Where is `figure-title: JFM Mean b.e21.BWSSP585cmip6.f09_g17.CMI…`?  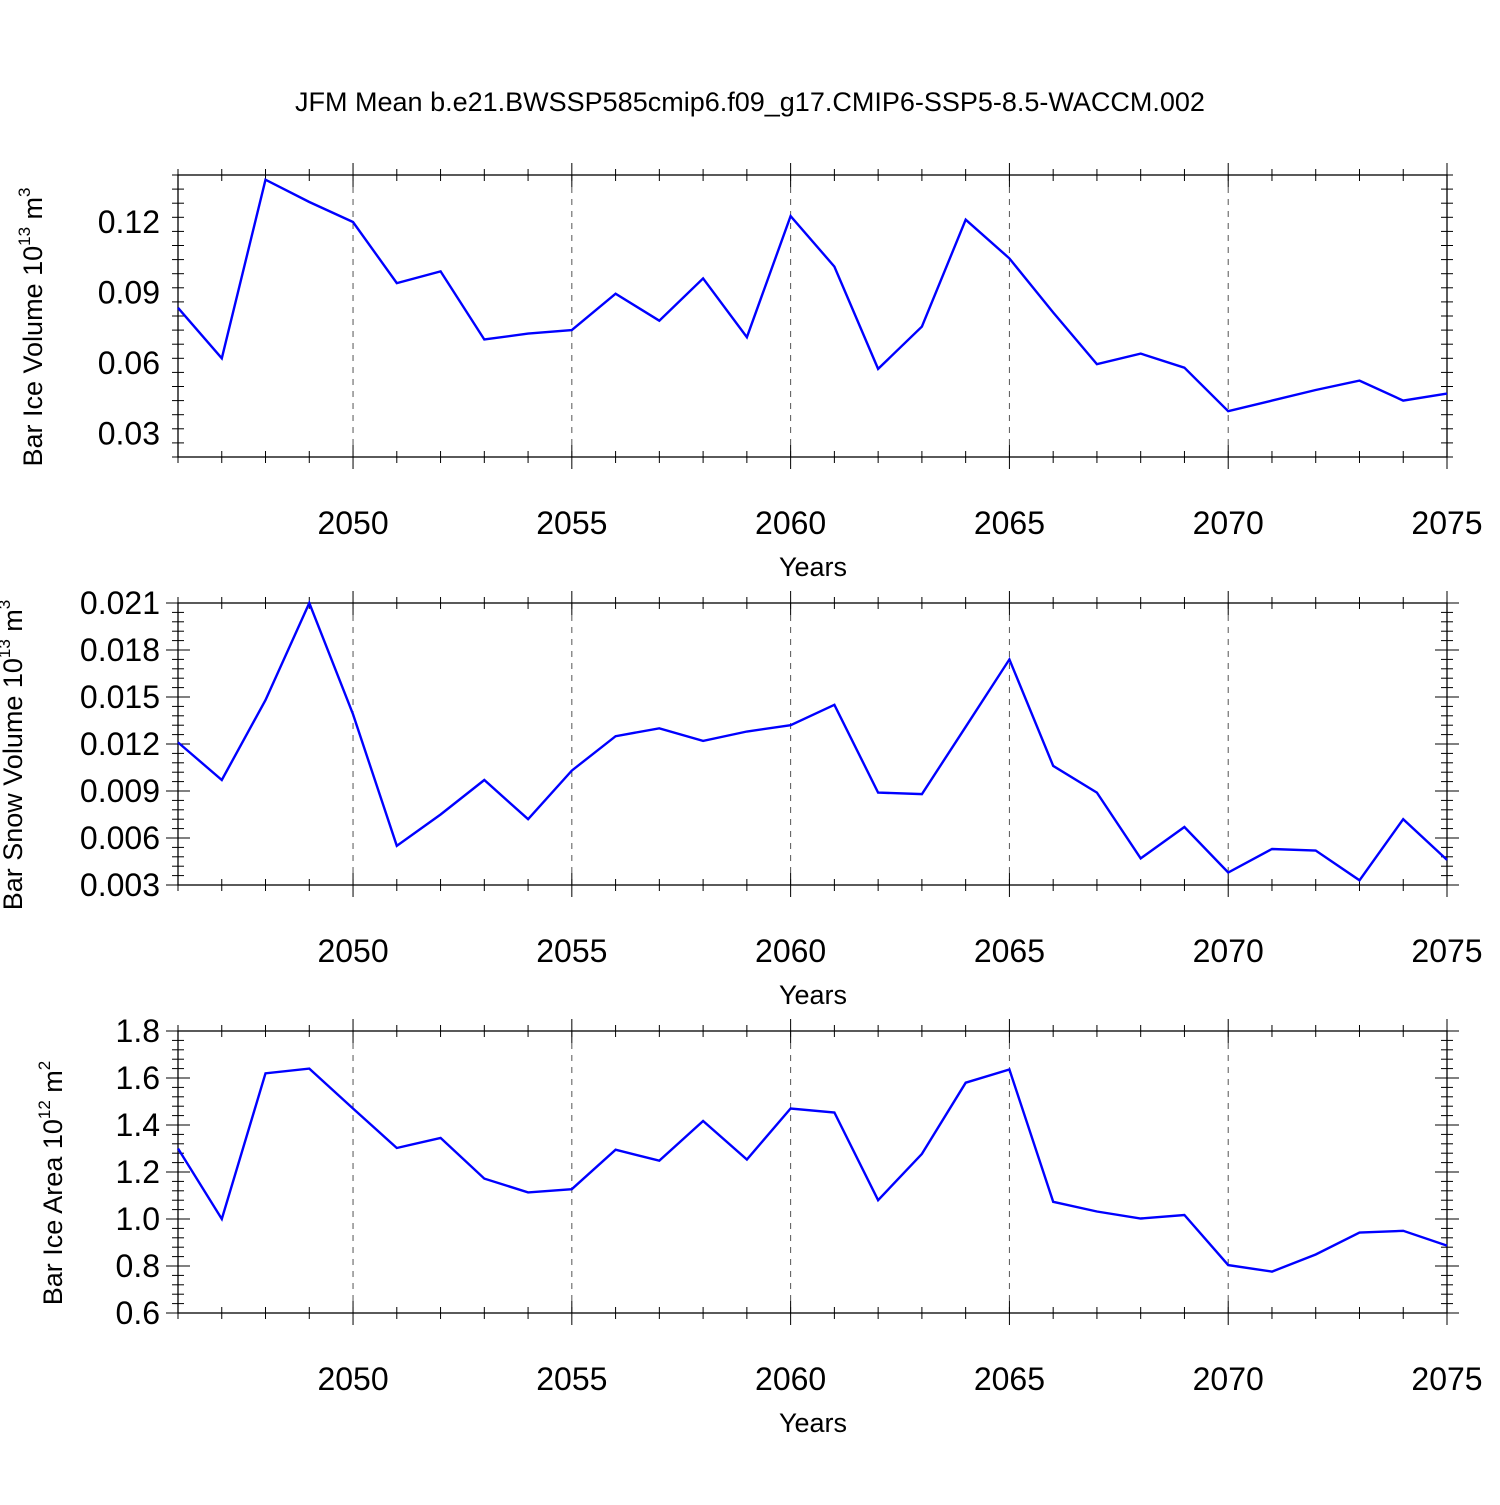
figure-title: JFM Mean b.e21.BWSSP585cmip6.f09_g17.CMI… is located at coordinates (750, 102).